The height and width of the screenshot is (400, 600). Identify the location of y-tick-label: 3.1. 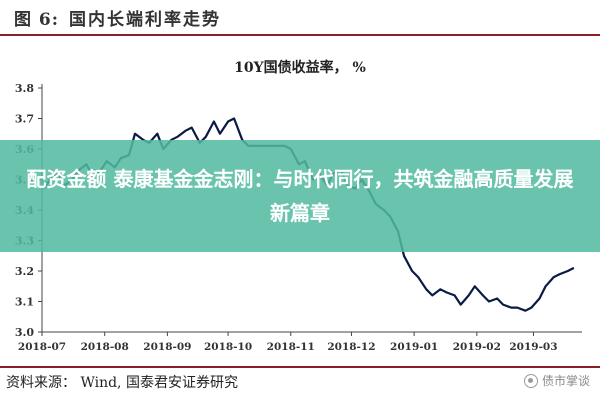
(24, 302).